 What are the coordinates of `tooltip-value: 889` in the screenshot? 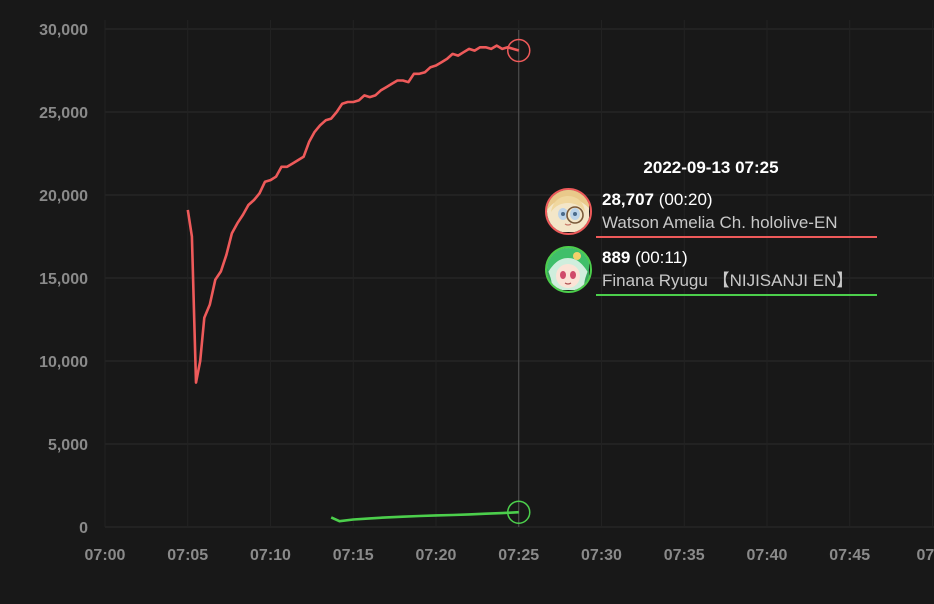 It's located at (616, 257).